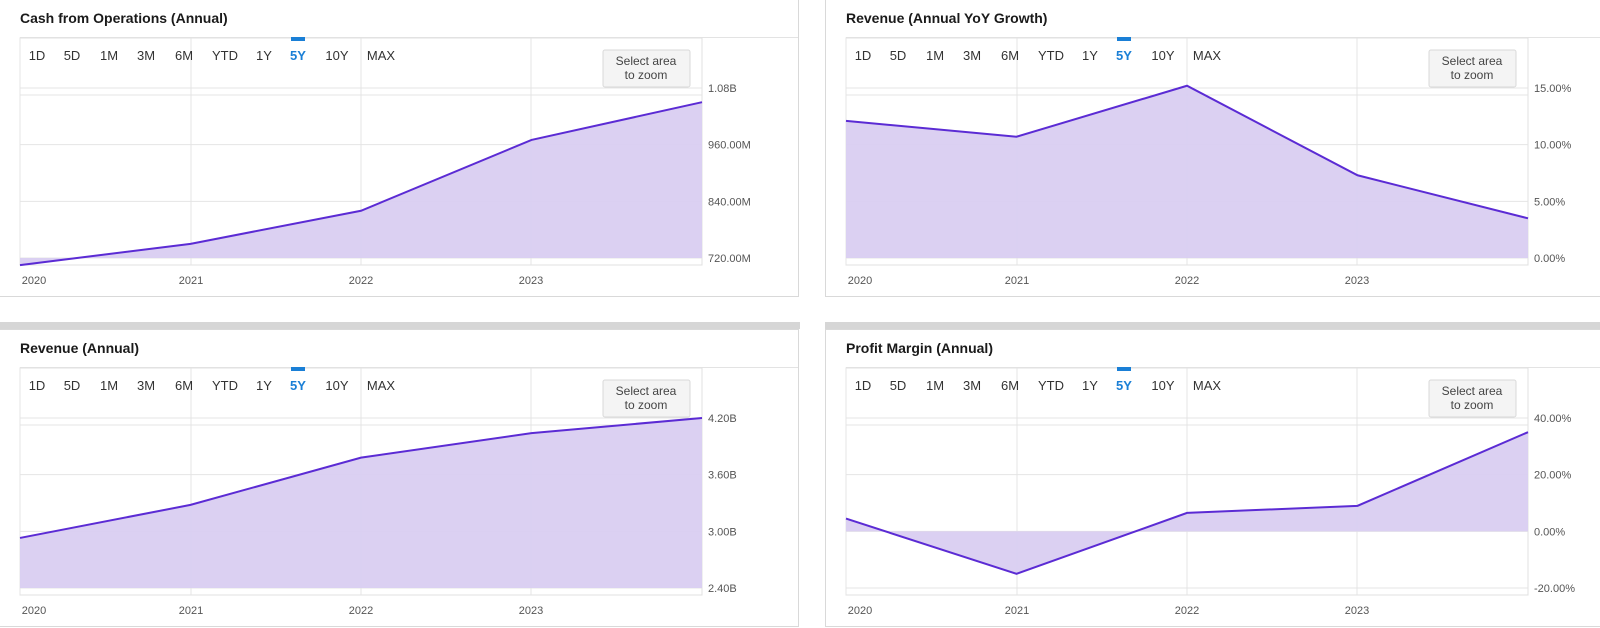 Image resolution: width=1600 pixels, height=628 pixels. I want to click on y-tick-label: 0.00%, so click(1549, 259).